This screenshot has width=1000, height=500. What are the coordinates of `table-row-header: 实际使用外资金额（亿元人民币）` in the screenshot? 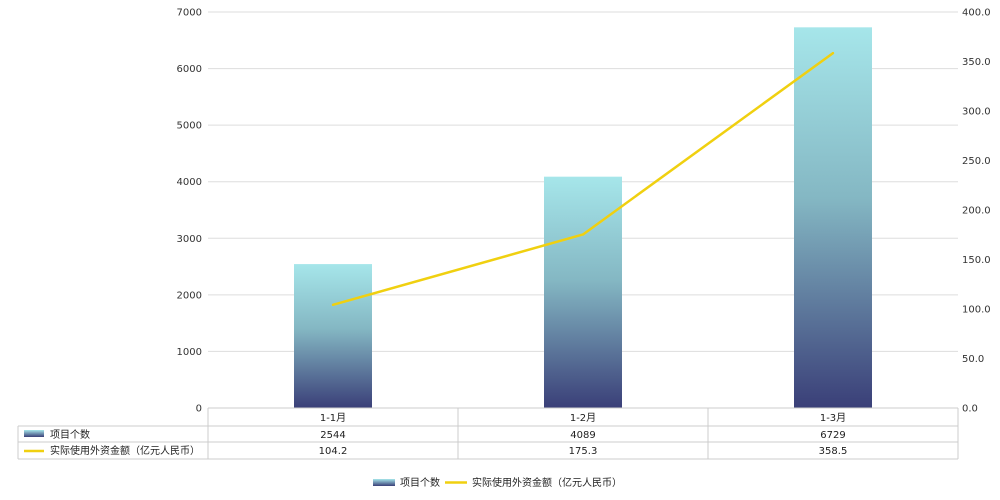 It's located at (125, 450).